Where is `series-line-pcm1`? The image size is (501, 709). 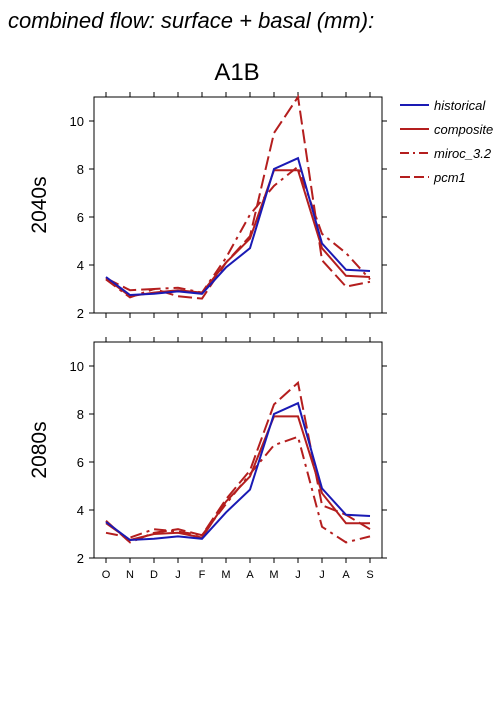
series-line-pcm1 is located at coordinates (238, 462).